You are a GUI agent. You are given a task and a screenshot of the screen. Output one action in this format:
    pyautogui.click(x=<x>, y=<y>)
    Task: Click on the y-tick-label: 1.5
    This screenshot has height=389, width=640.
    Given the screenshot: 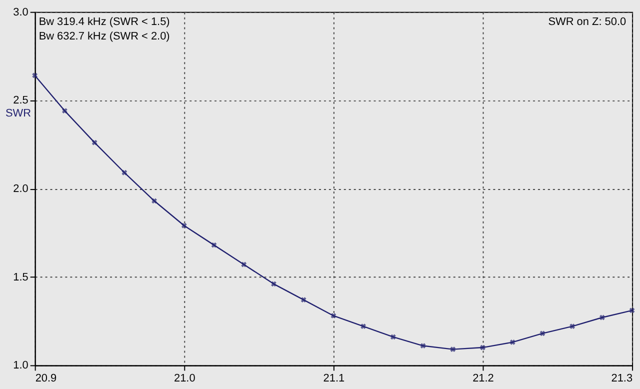 What is the action you would take?
    pyautogui.click(x=20, y=277)
    